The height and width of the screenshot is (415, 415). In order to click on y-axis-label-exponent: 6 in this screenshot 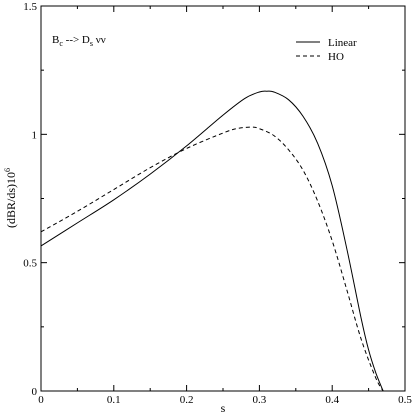, I will do `click(7, 170)`.